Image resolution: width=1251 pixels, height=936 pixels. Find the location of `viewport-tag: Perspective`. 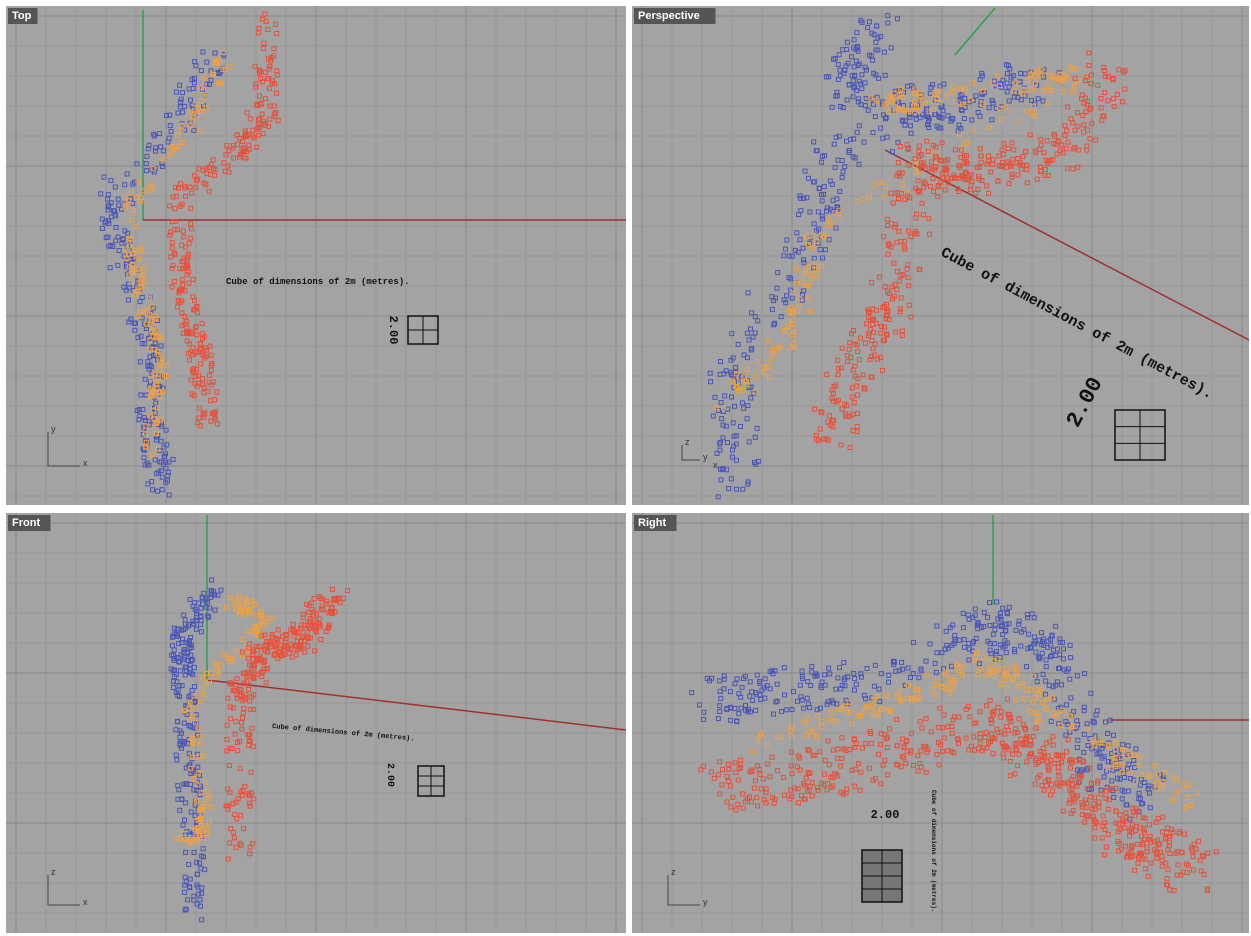

viewport-tag: Perspective is located at coordinates (669, 16).